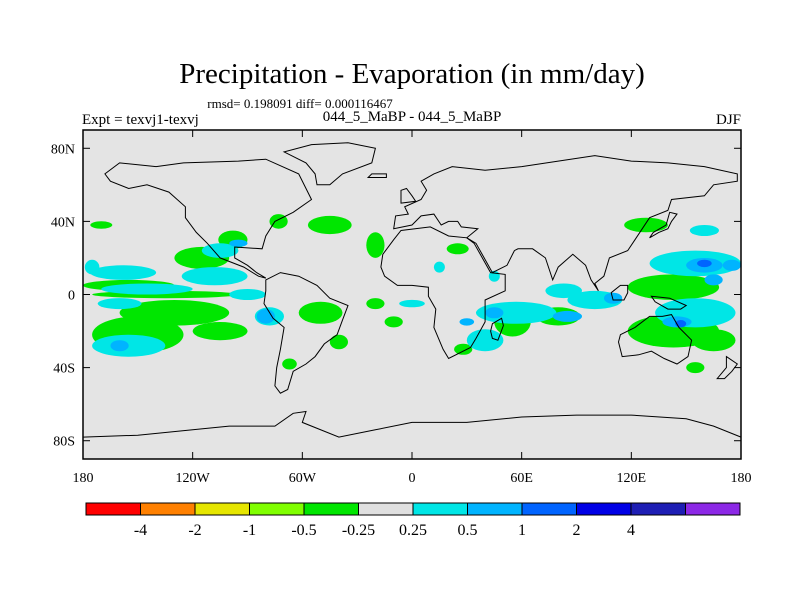 The height and width of the screenshot is (600, 800). What do you see at coordinates (303, 478) in the screenshot?
I see `x-tick-label-2: 60W` at bounding box center [303, 478].